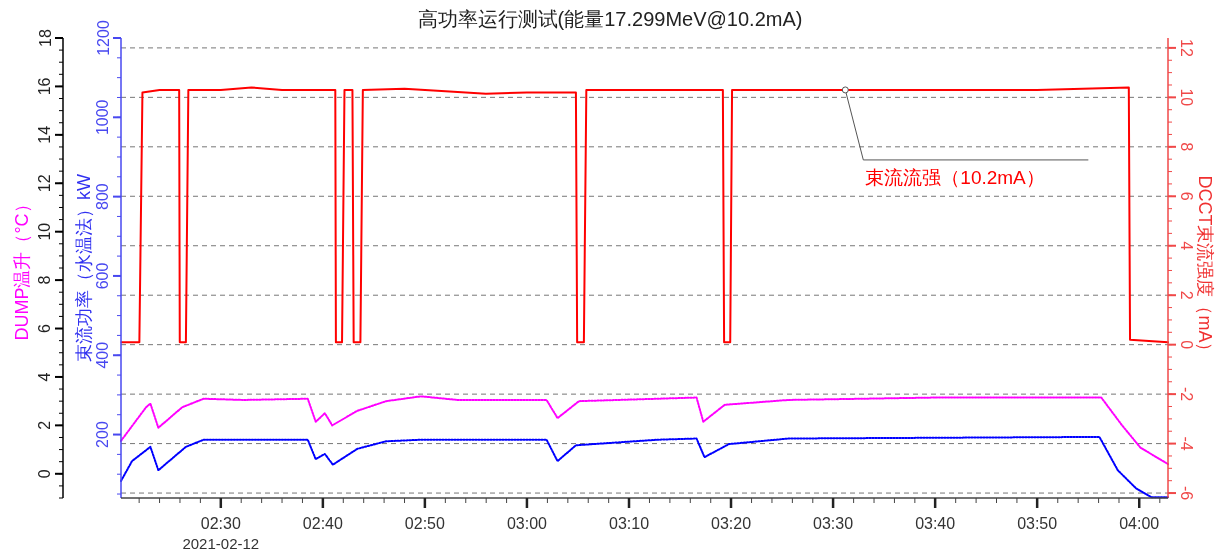  I want to click on y-tick-label: 8, so click(1186, 147).